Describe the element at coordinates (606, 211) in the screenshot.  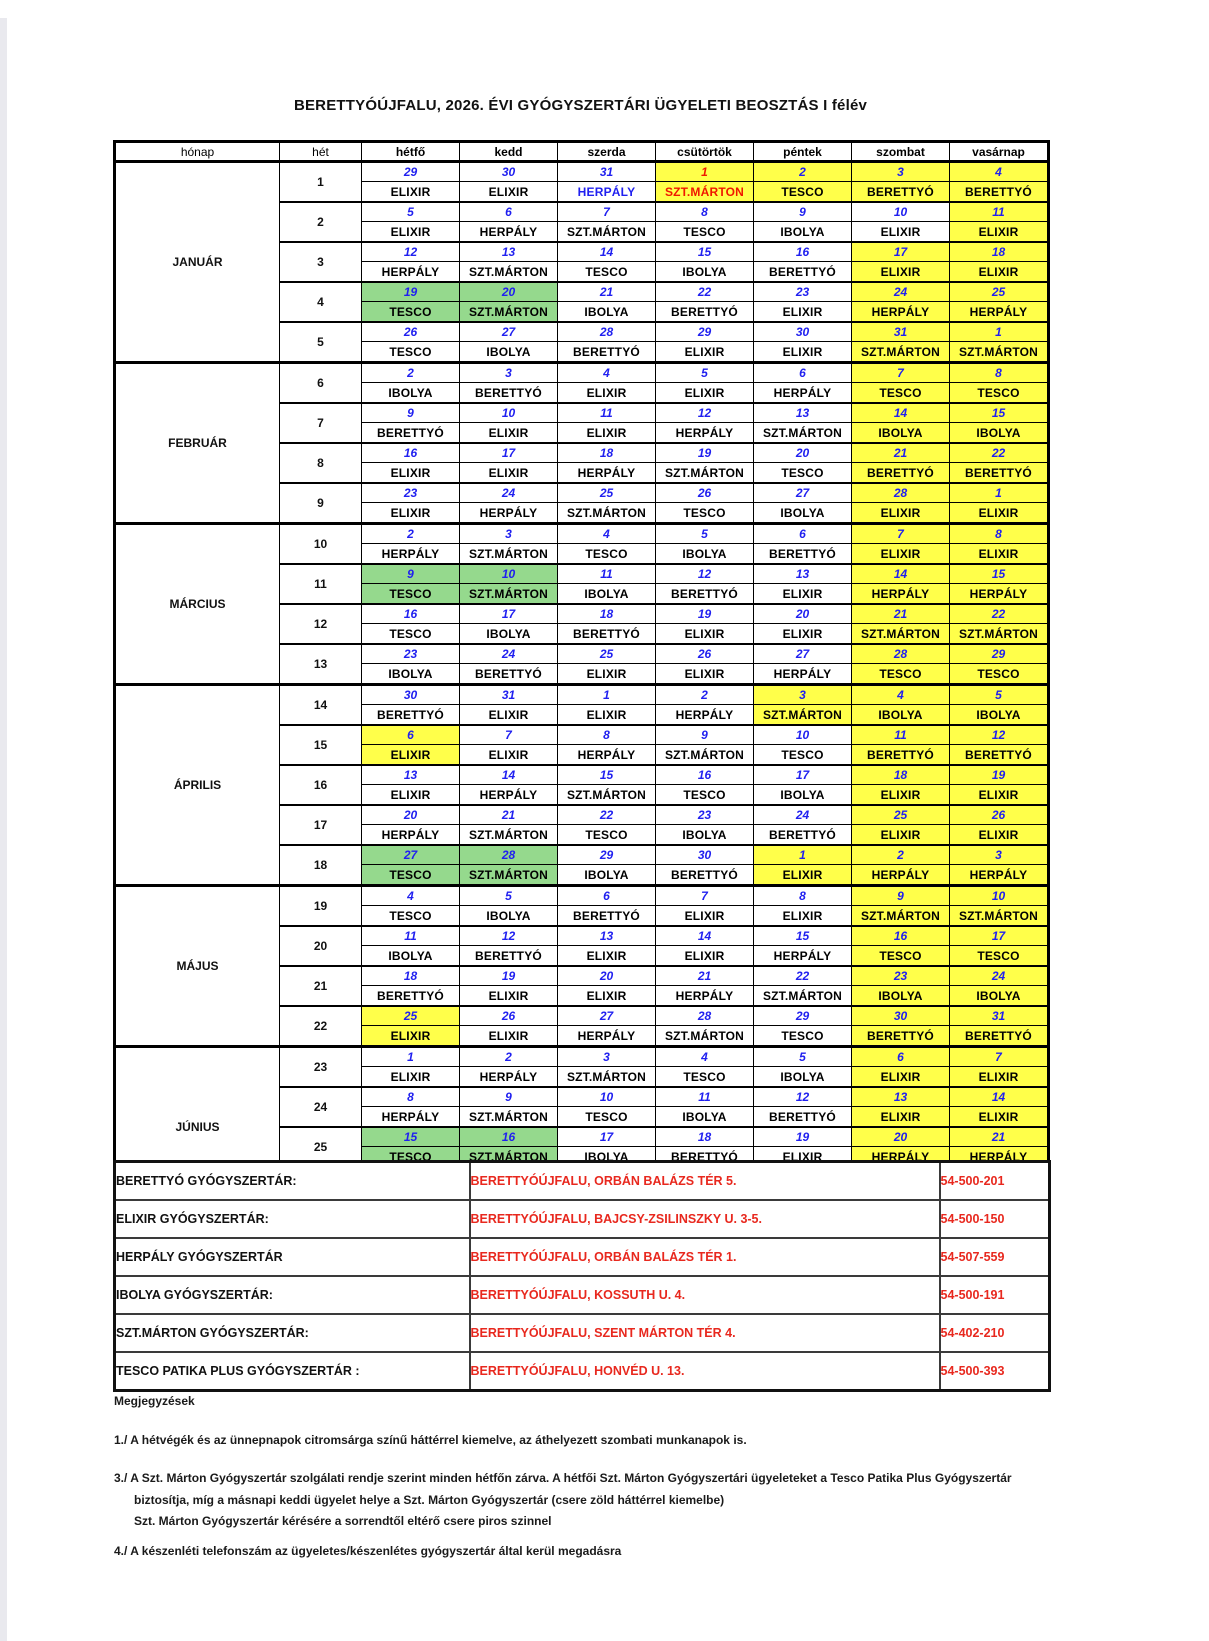
I see `date-cell: 7` at that location.